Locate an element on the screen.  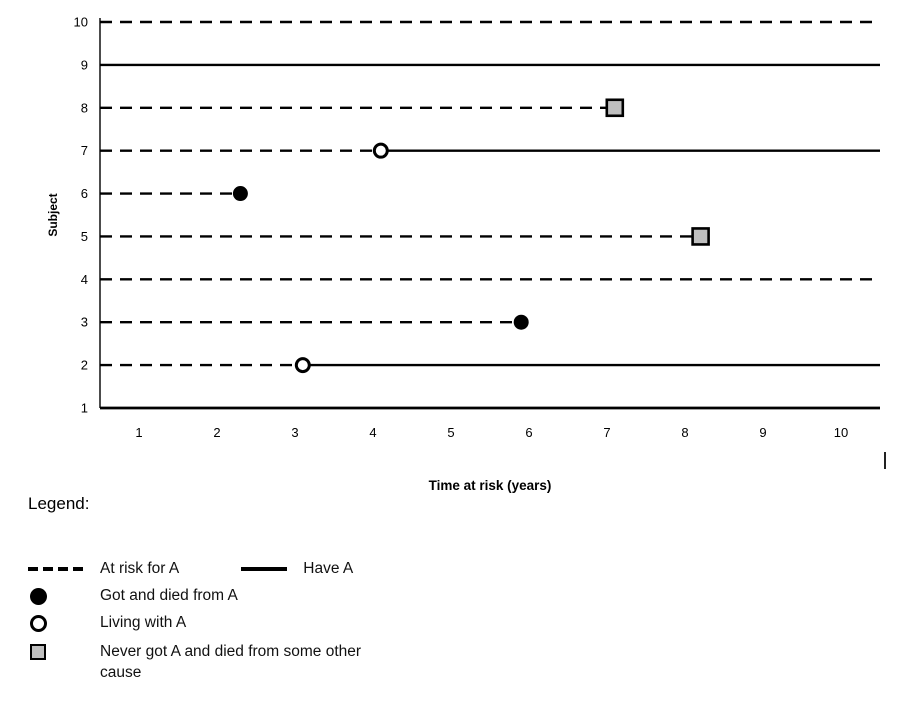
legend-row-died-from-a: Got and died from A is located at coordinates (214, 596).